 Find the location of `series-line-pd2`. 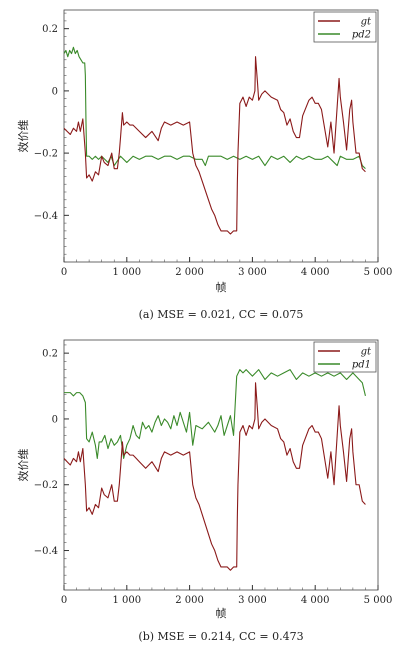

series-line-pd2 is located at coordinates (215, 108).